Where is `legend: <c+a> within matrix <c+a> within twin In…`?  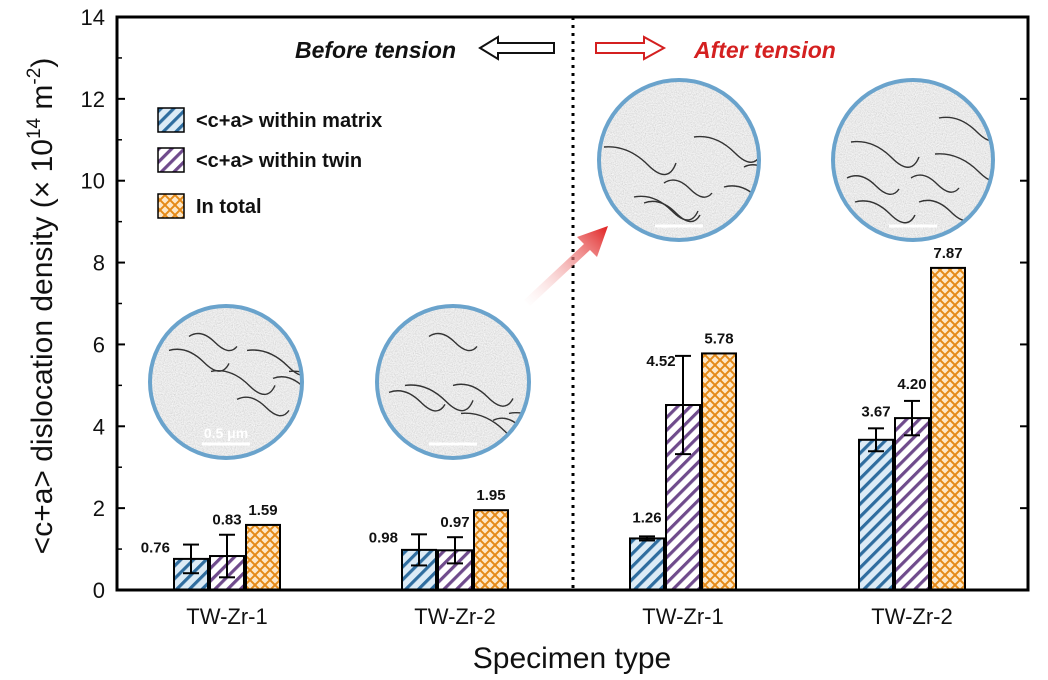 legend: <c+a> within matrix <c+a> within twin In… is located at coordinates (269, 163).